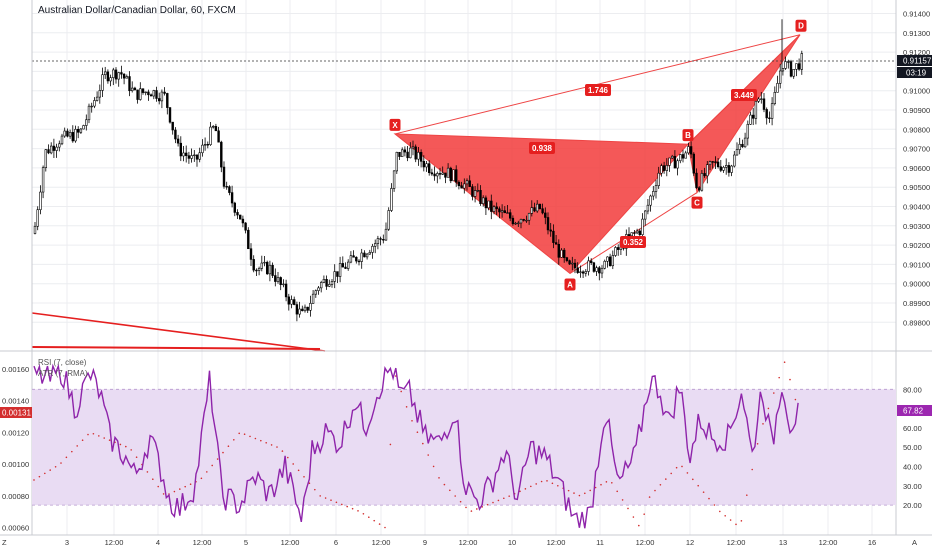 Image resolution: width=932 pixels, height=550 pixels. Describe the element at coordinates (688, 135) in the screenshot. I see `point-b-label: B` at that location.